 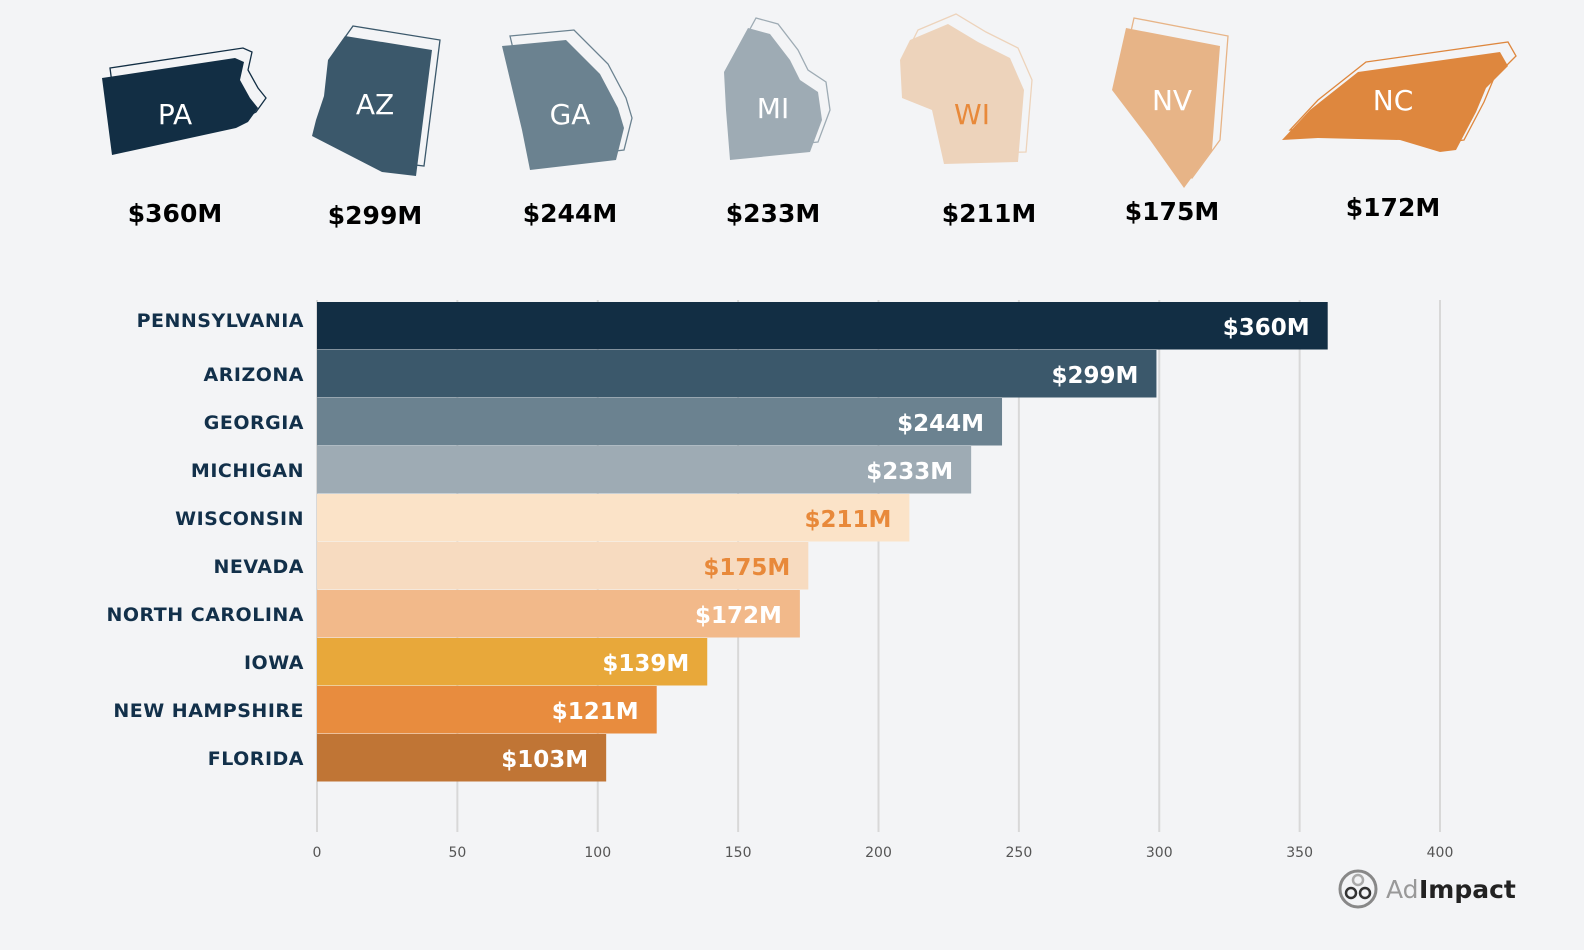 What do you see at coordinates (746, 568) in the screenshot?
I see `bar-value-label: $175M` at bounding box center [746, 568].